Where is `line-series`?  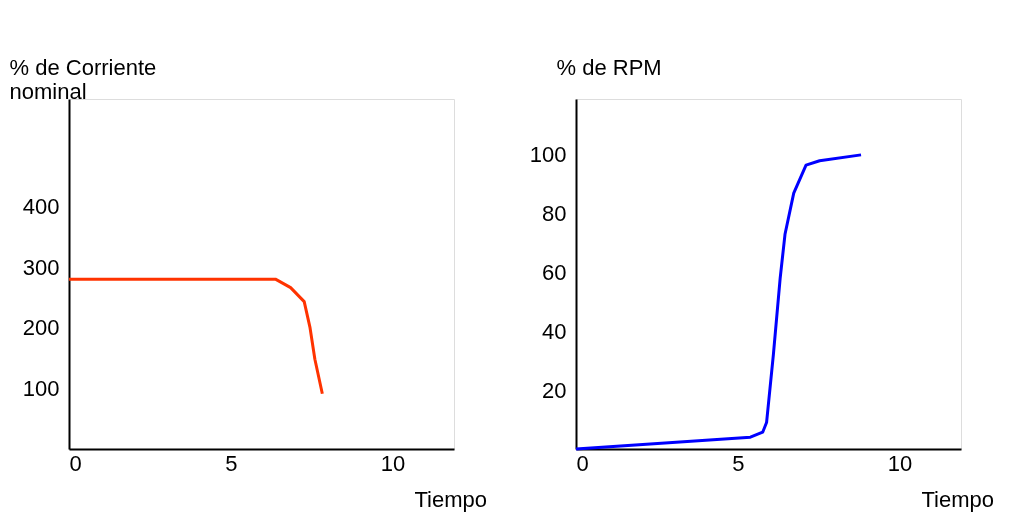 line-series is located at coordinates (195, 336).